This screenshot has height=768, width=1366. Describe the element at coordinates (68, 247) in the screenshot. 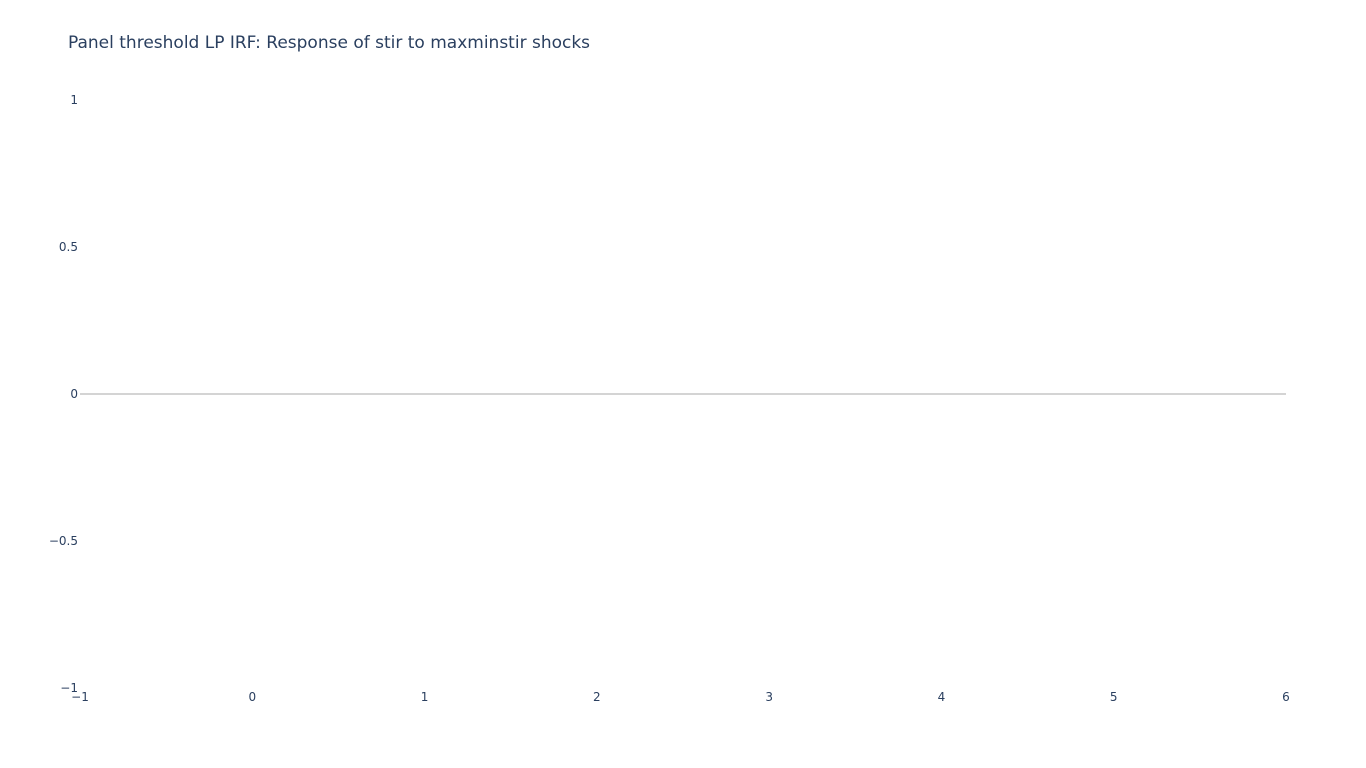

I see `y-tick-label: 0.5` at that location.